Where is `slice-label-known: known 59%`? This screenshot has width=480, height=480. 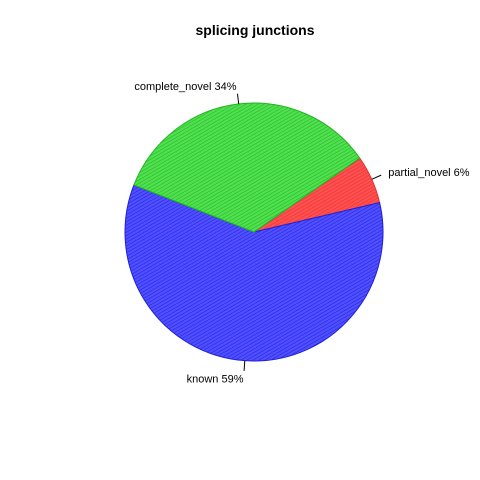
slice-label-known: known 59% is located at coordinates (215, 380).